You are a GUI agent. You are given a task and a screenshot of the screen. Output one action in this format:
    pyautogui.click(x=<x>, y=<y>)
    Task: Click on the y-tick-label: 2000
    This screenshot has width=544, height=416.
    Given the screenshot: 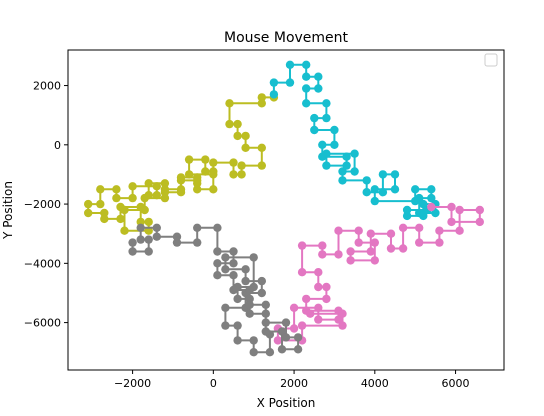 What is the action you would take?
    pyautogui.click(x=47, y=86)
    